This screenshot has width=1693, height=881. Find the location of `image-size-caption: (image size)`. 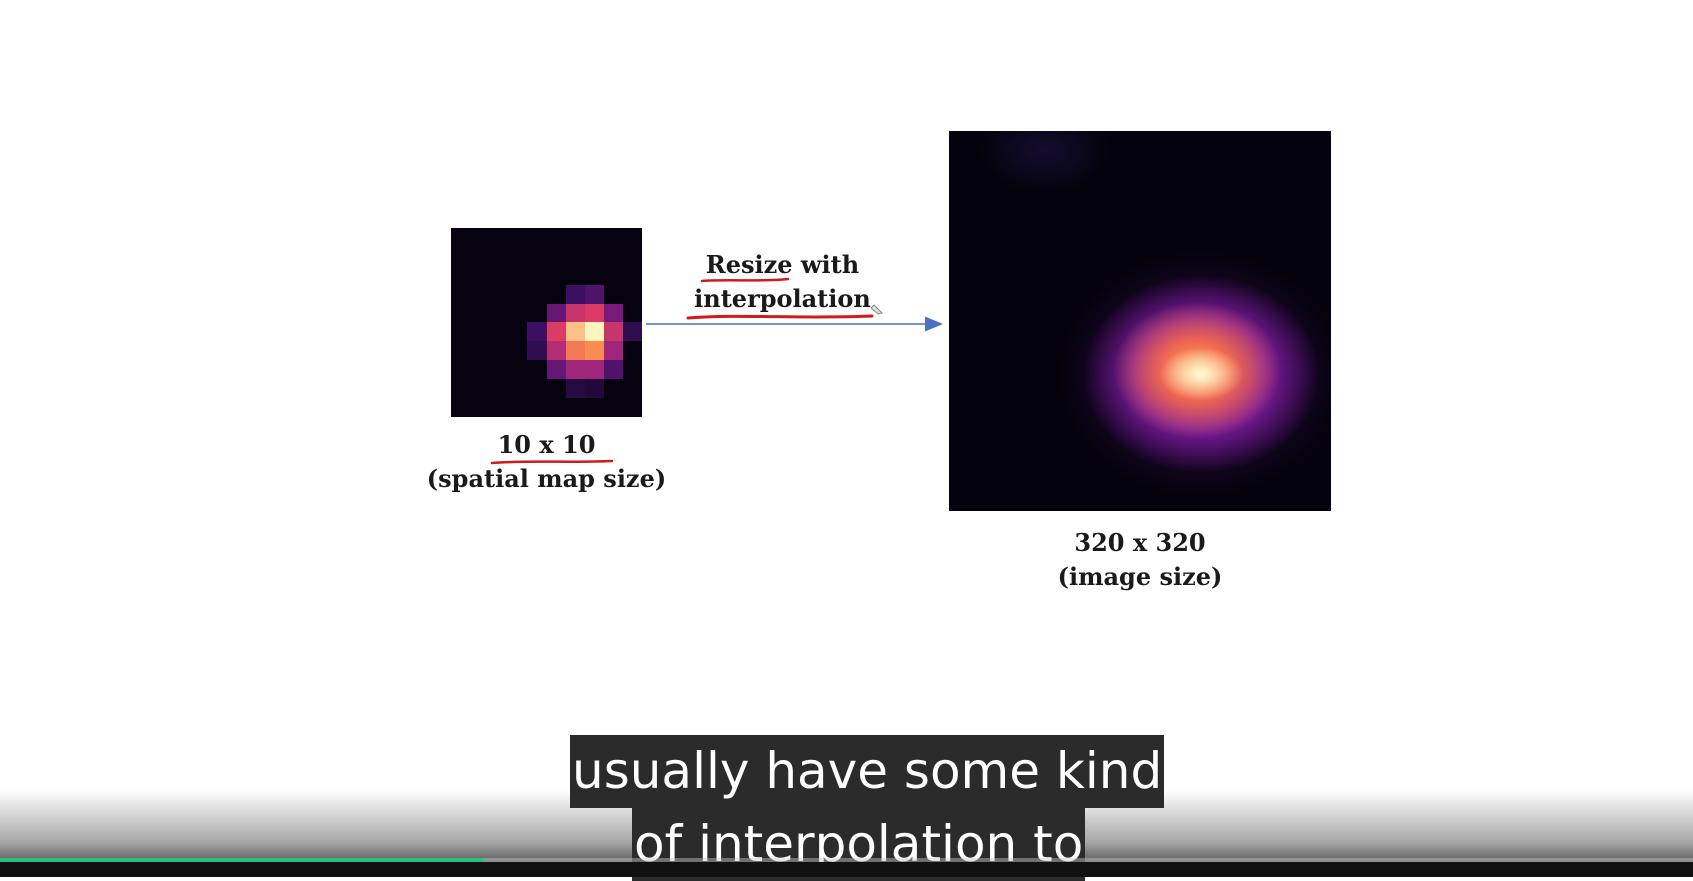

image-size-caption: (image size) is located at coordinates (1140, 576).